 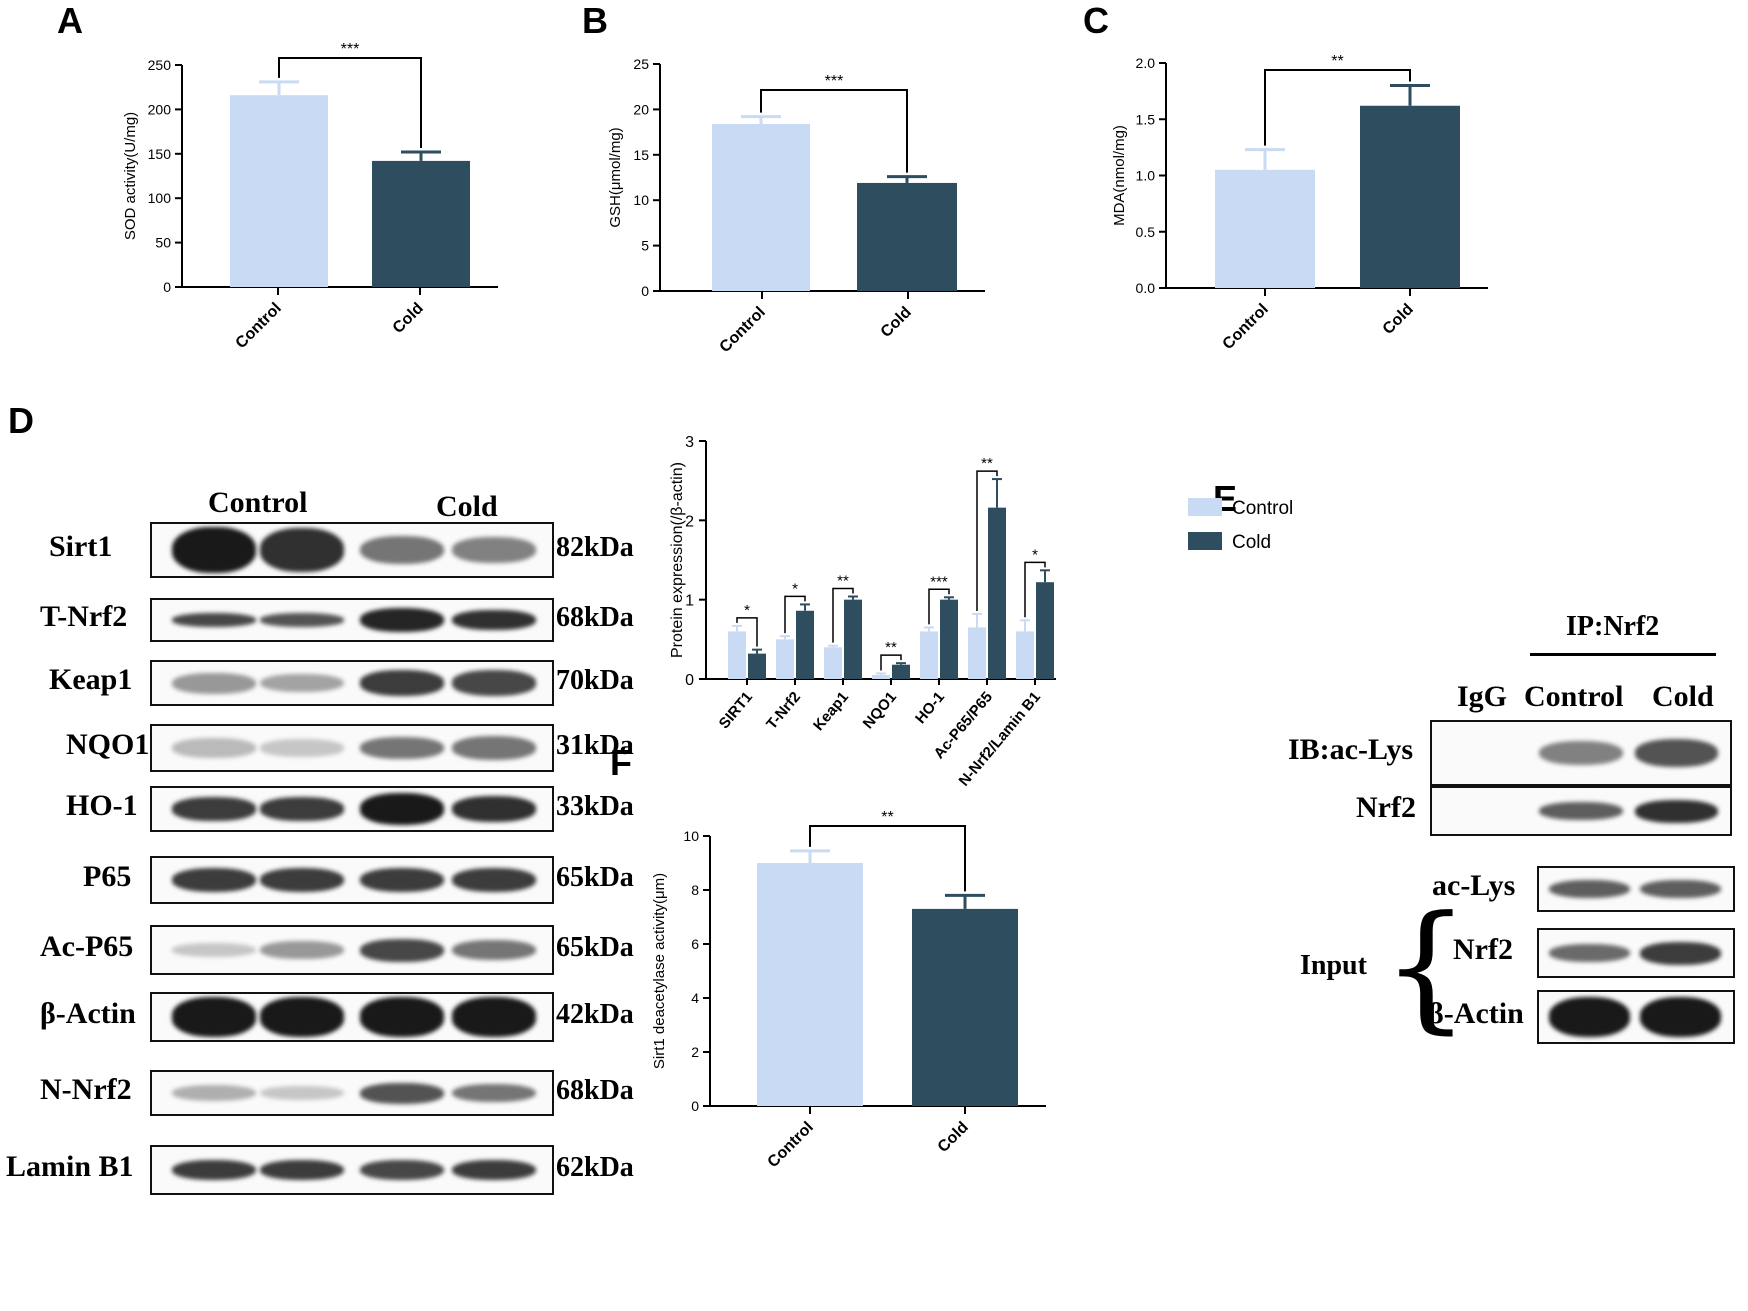 I want to click on blot-e-lane-control: Control, so click(x=1574, y=696).